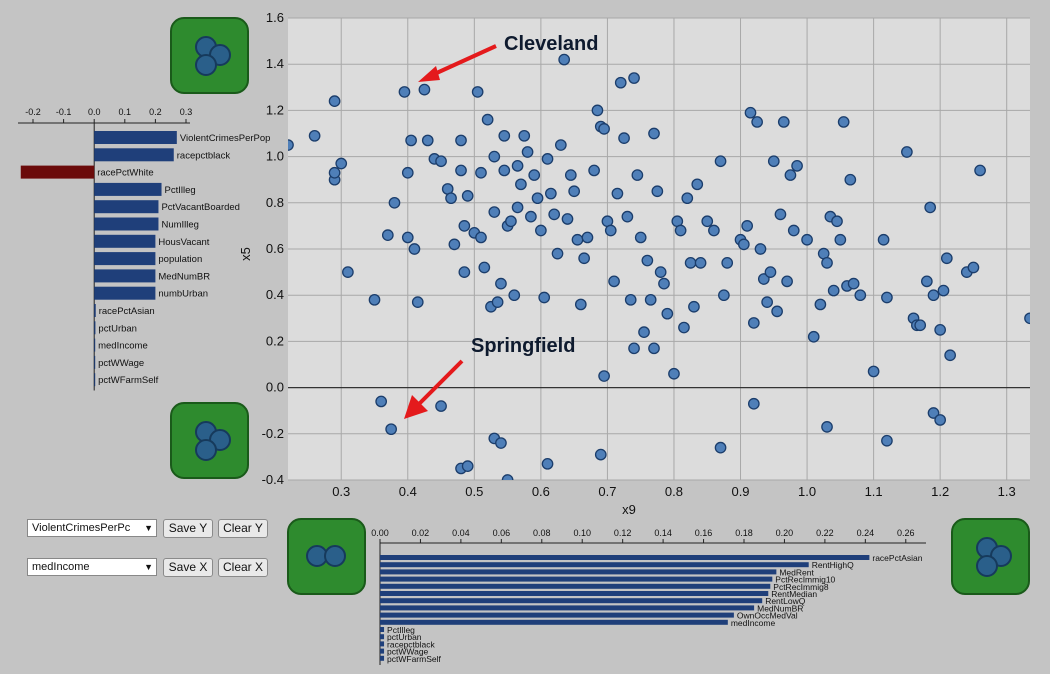 This screenshot has height=674, width=1050. What do you see at coordinates (474, 491) in the screenshot?
I see `x-tick-label: 0.5` at bounding box center [474, 491].